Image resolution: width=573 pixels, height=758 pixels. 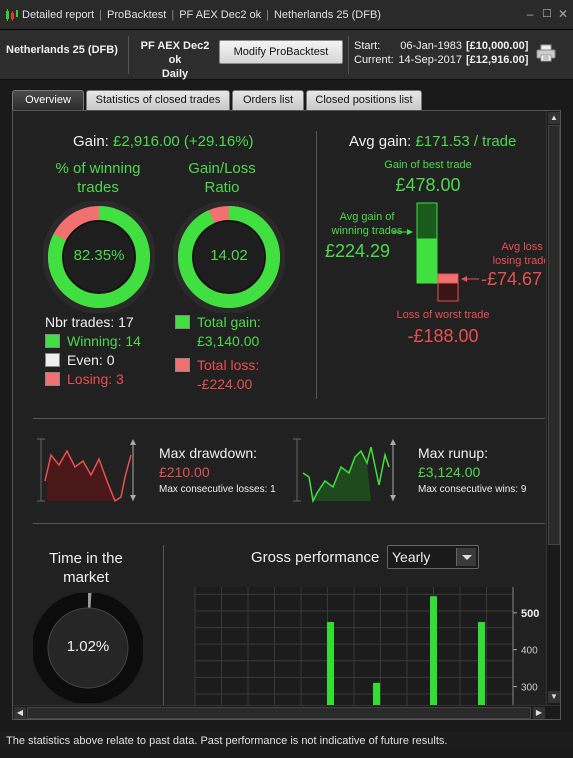 What do you see at coordinates (158, 100) in the screenshot?
I see `tab-statistics-closed-trades: Statistics of closed trades` at bounding box center [158, 100].